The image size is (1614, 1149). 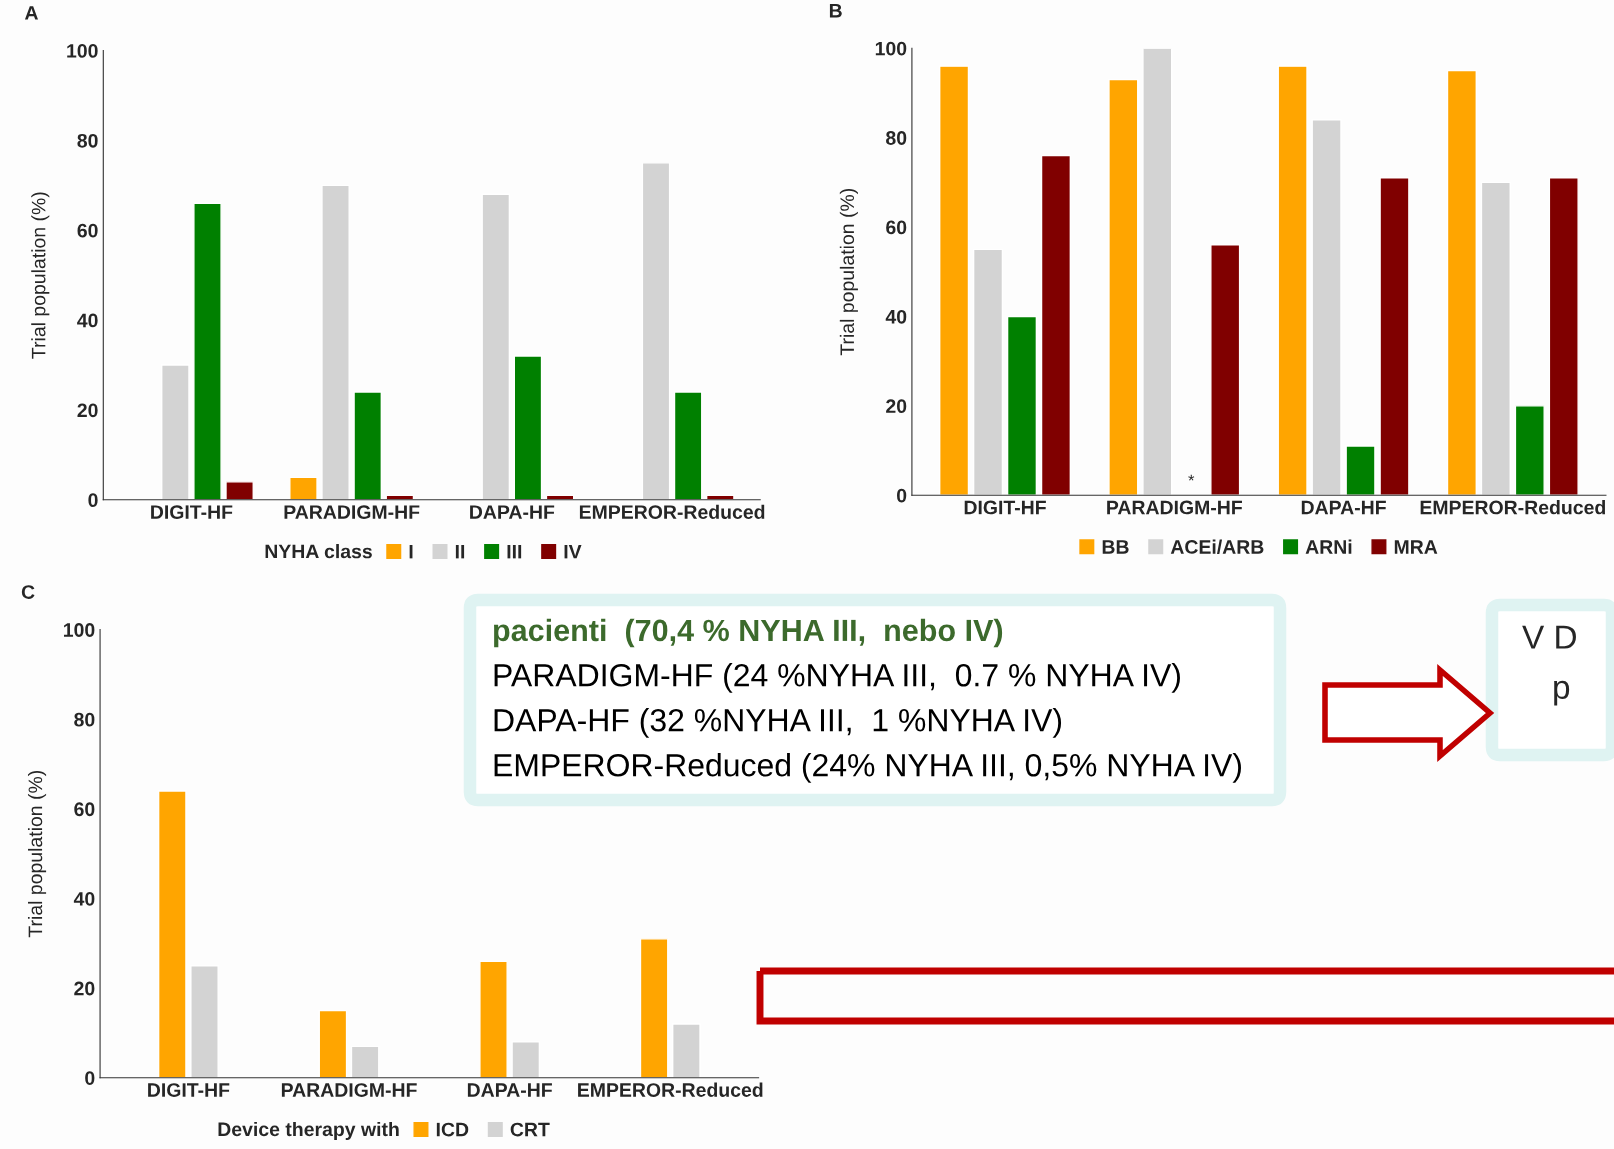 What do you see at coordinates (837, 678) in the screenshot?
I see `annotation: PARADIGM-HF (24 %NYHA III, 0.7 % NYHA IV)` at bounding box center [837, 678].